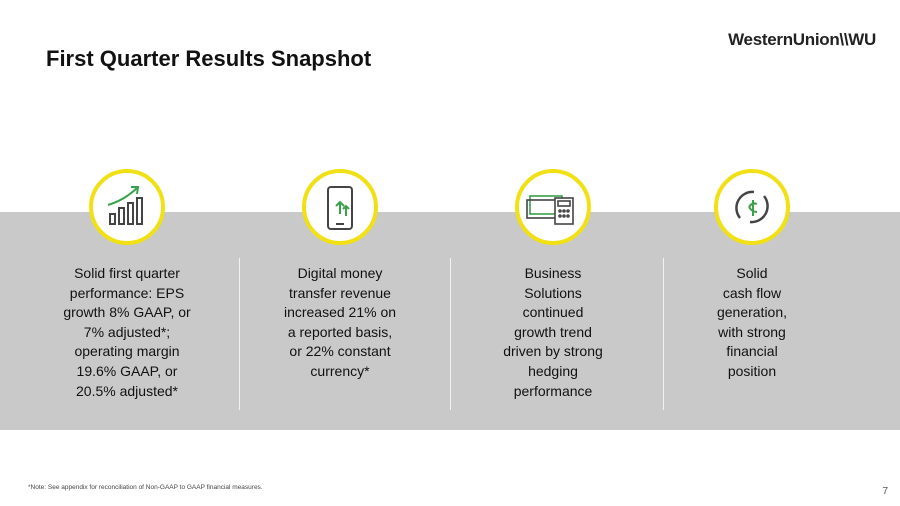 The height and width of the screenshot is (506, 900). What do you see at coordinates (553, 312) in the screenshot?
I see `text-line: continued` at bounding box center [553, 312].